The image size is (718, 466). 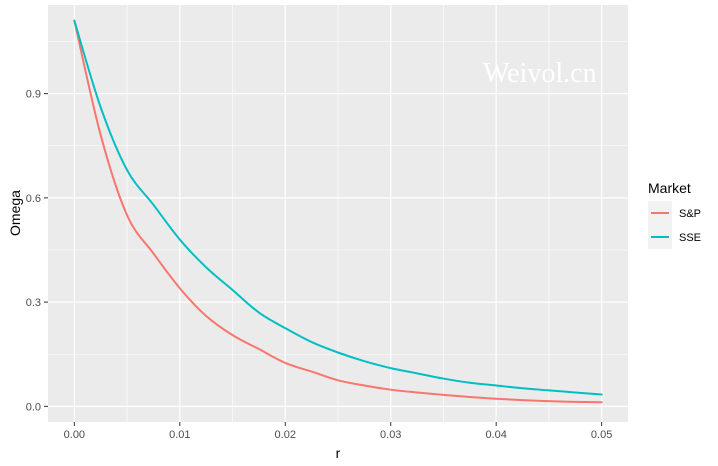 I want to click on y-axis-title: Omega, so click(x=15, y=213).